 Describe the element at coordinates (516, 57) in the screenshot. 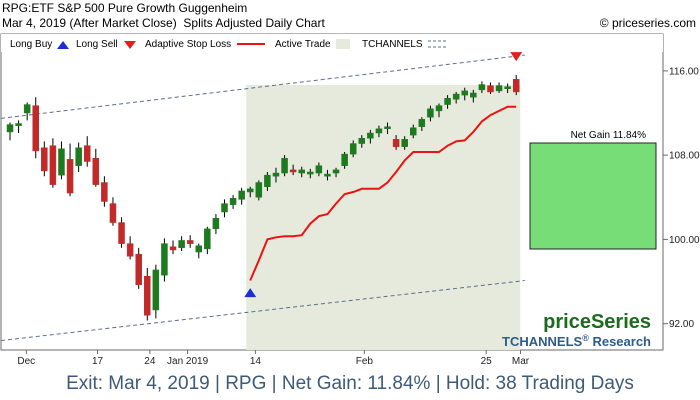

I see `long-sell-marker` at that location.